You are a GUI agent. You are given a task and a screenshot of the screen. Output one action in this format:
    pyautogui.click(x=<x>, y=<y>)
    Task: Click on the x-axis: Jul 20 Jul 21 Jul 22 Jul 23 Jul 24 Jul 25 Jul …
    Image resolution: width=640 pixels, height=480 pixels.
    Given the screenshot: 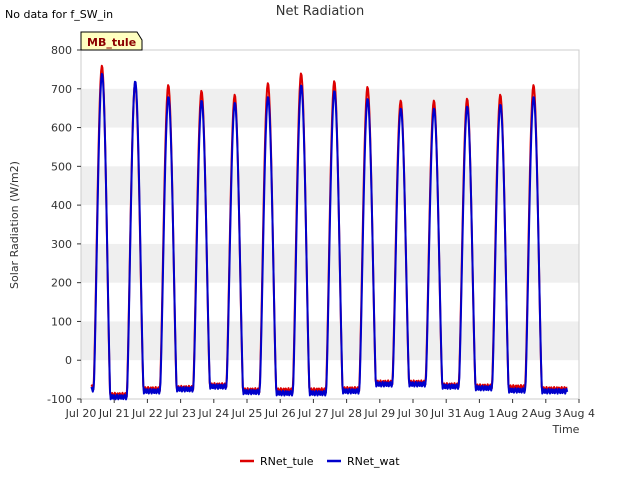 What is the action you would take?
    pyautogui.click(x=330, y=409)
    